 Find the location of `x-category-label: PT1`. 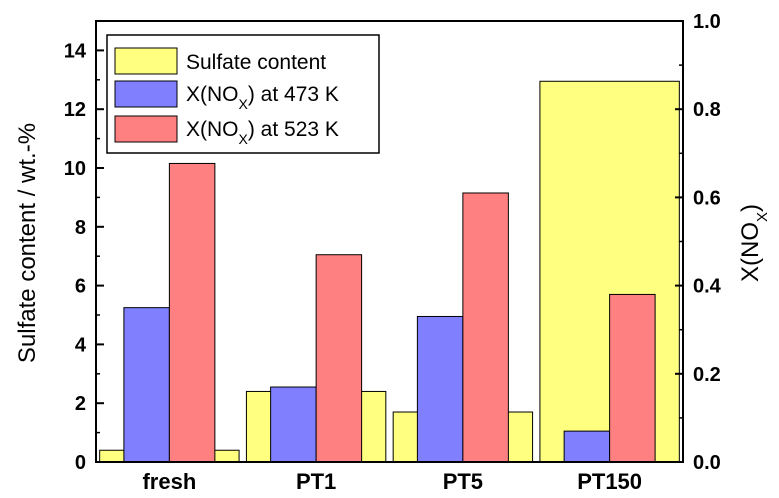

x-category-label: PT1 is located at coordinates (316, 481).